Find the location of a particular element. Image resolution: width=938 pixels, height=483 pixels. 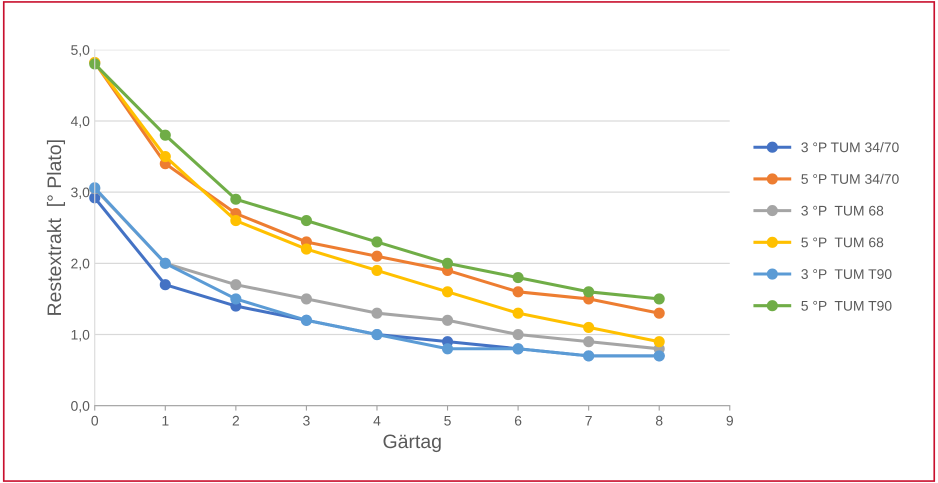

x-tick-label: 2 is located at coordinates (236, 421).